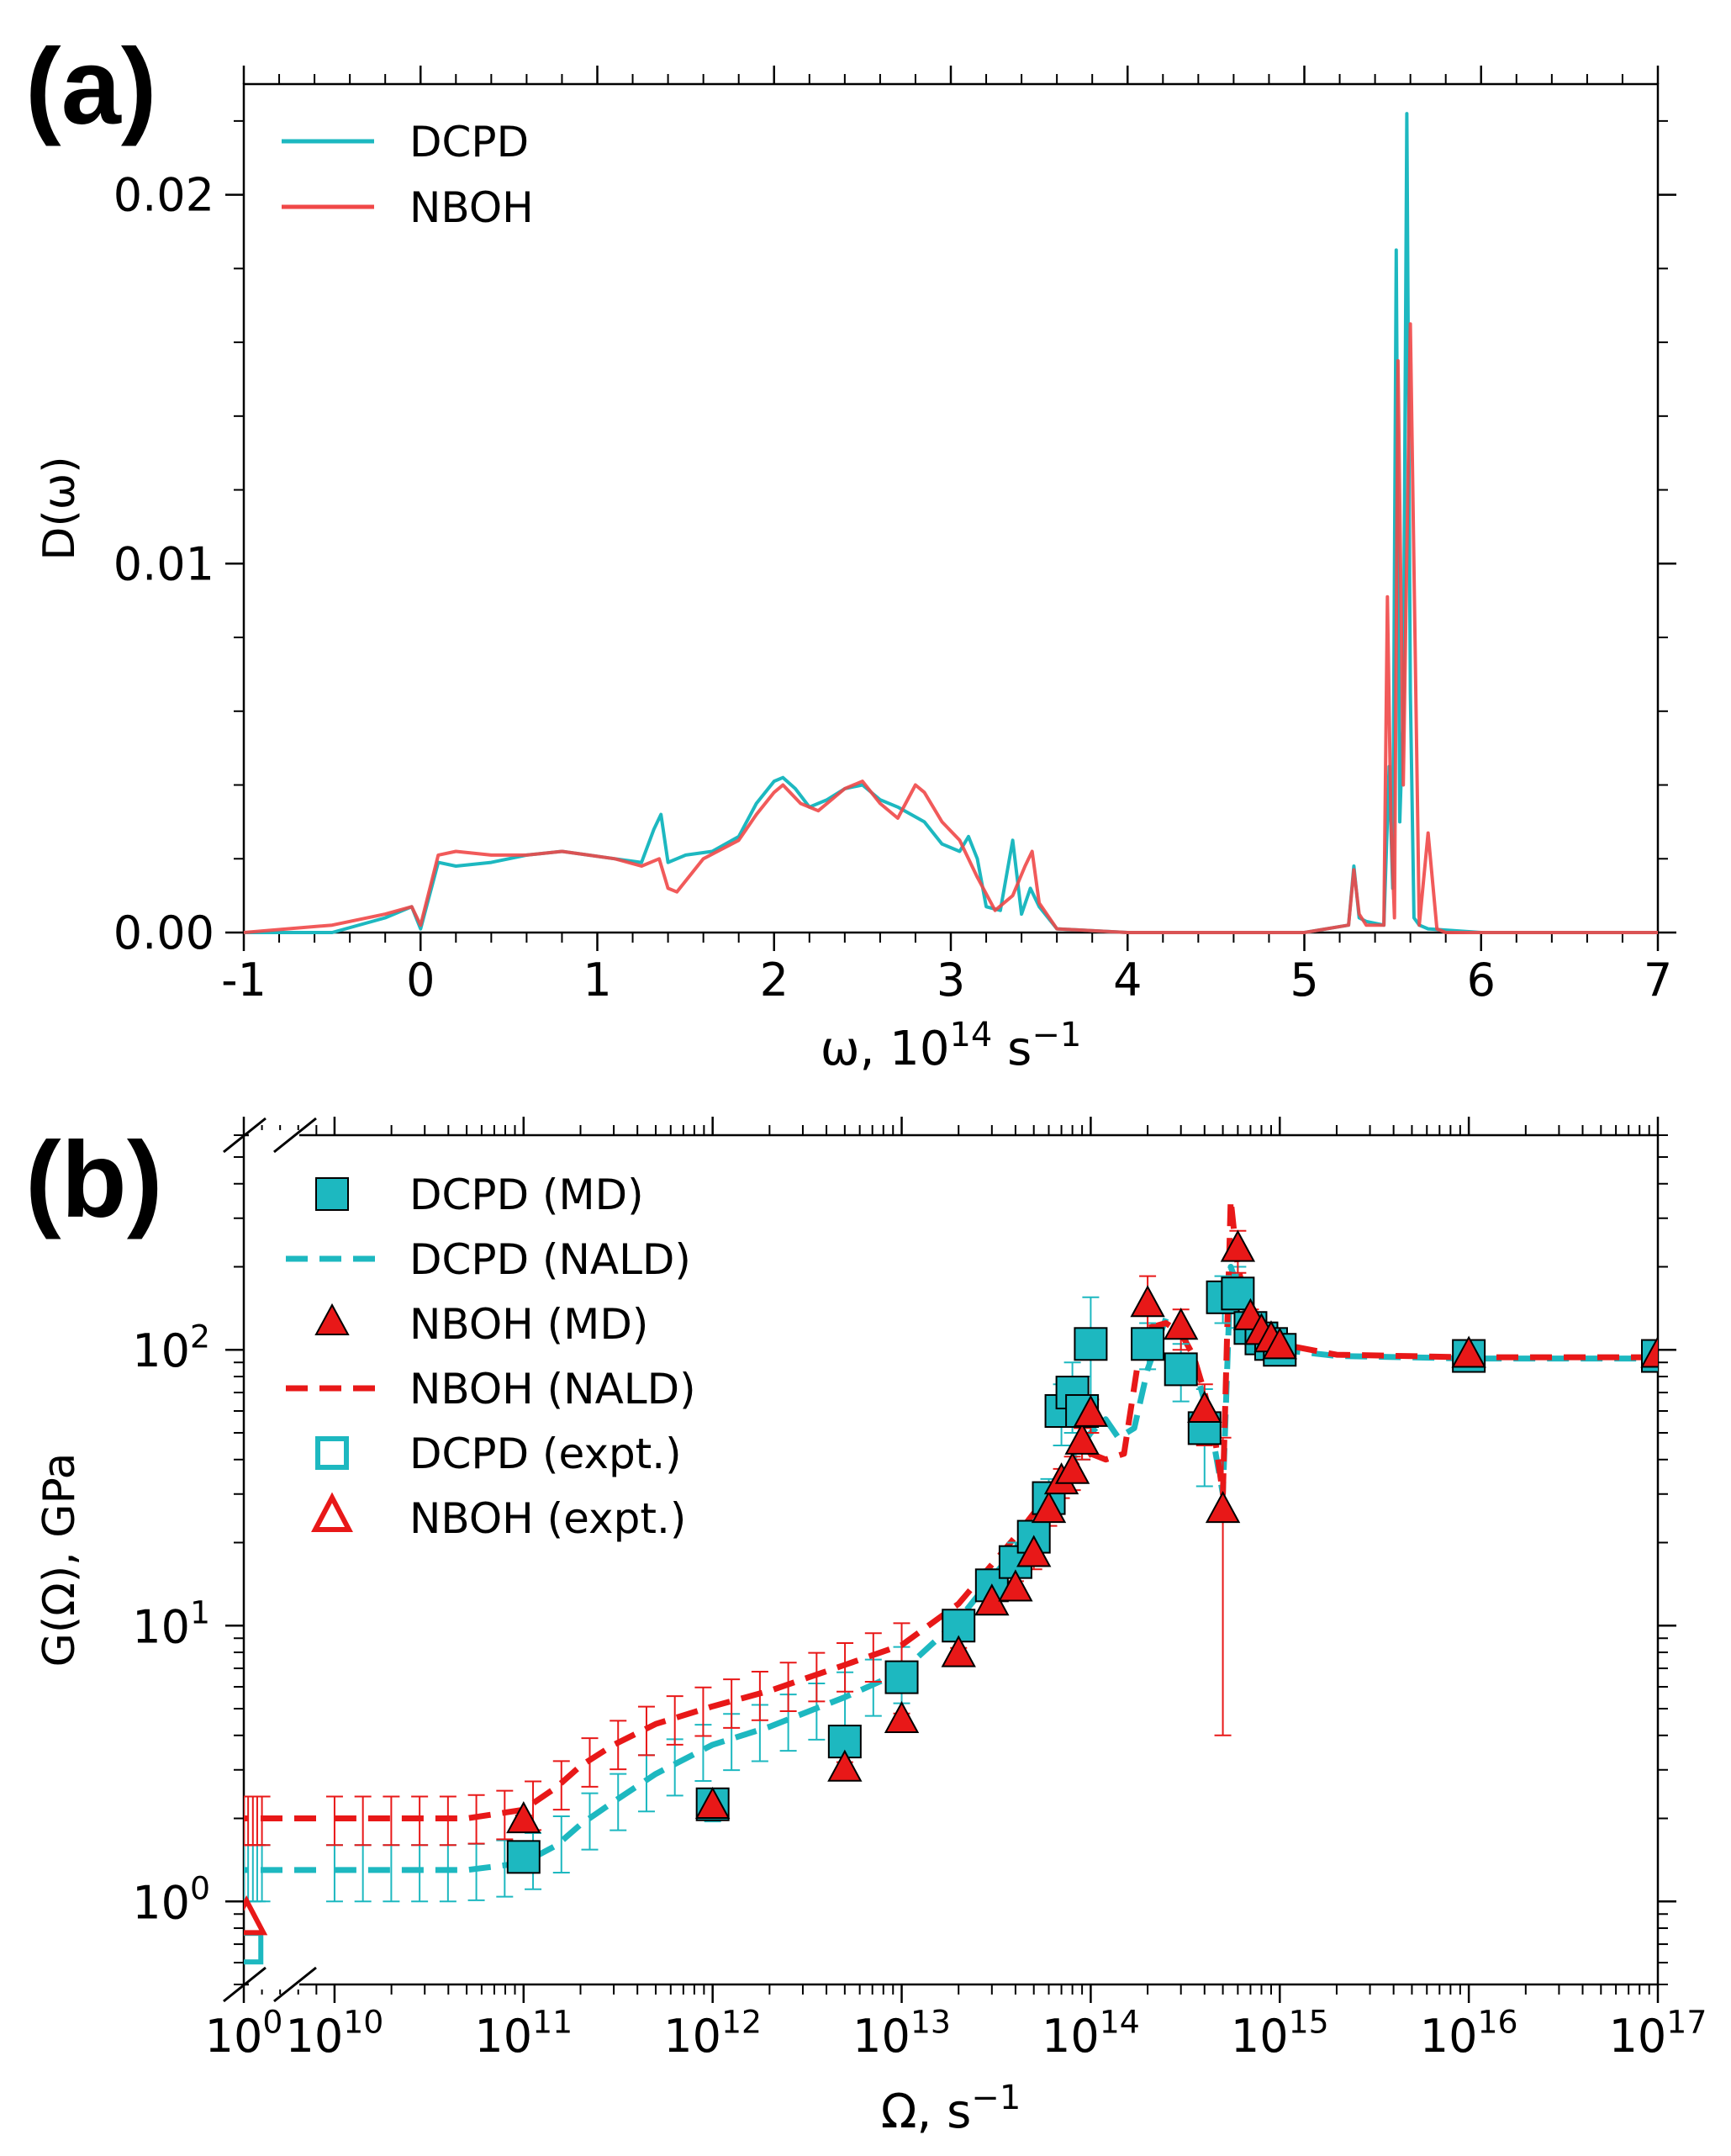 The image size is (1731, 2156). I want to click on y-tick-label-b: 10⁰, so click(171, 1900).